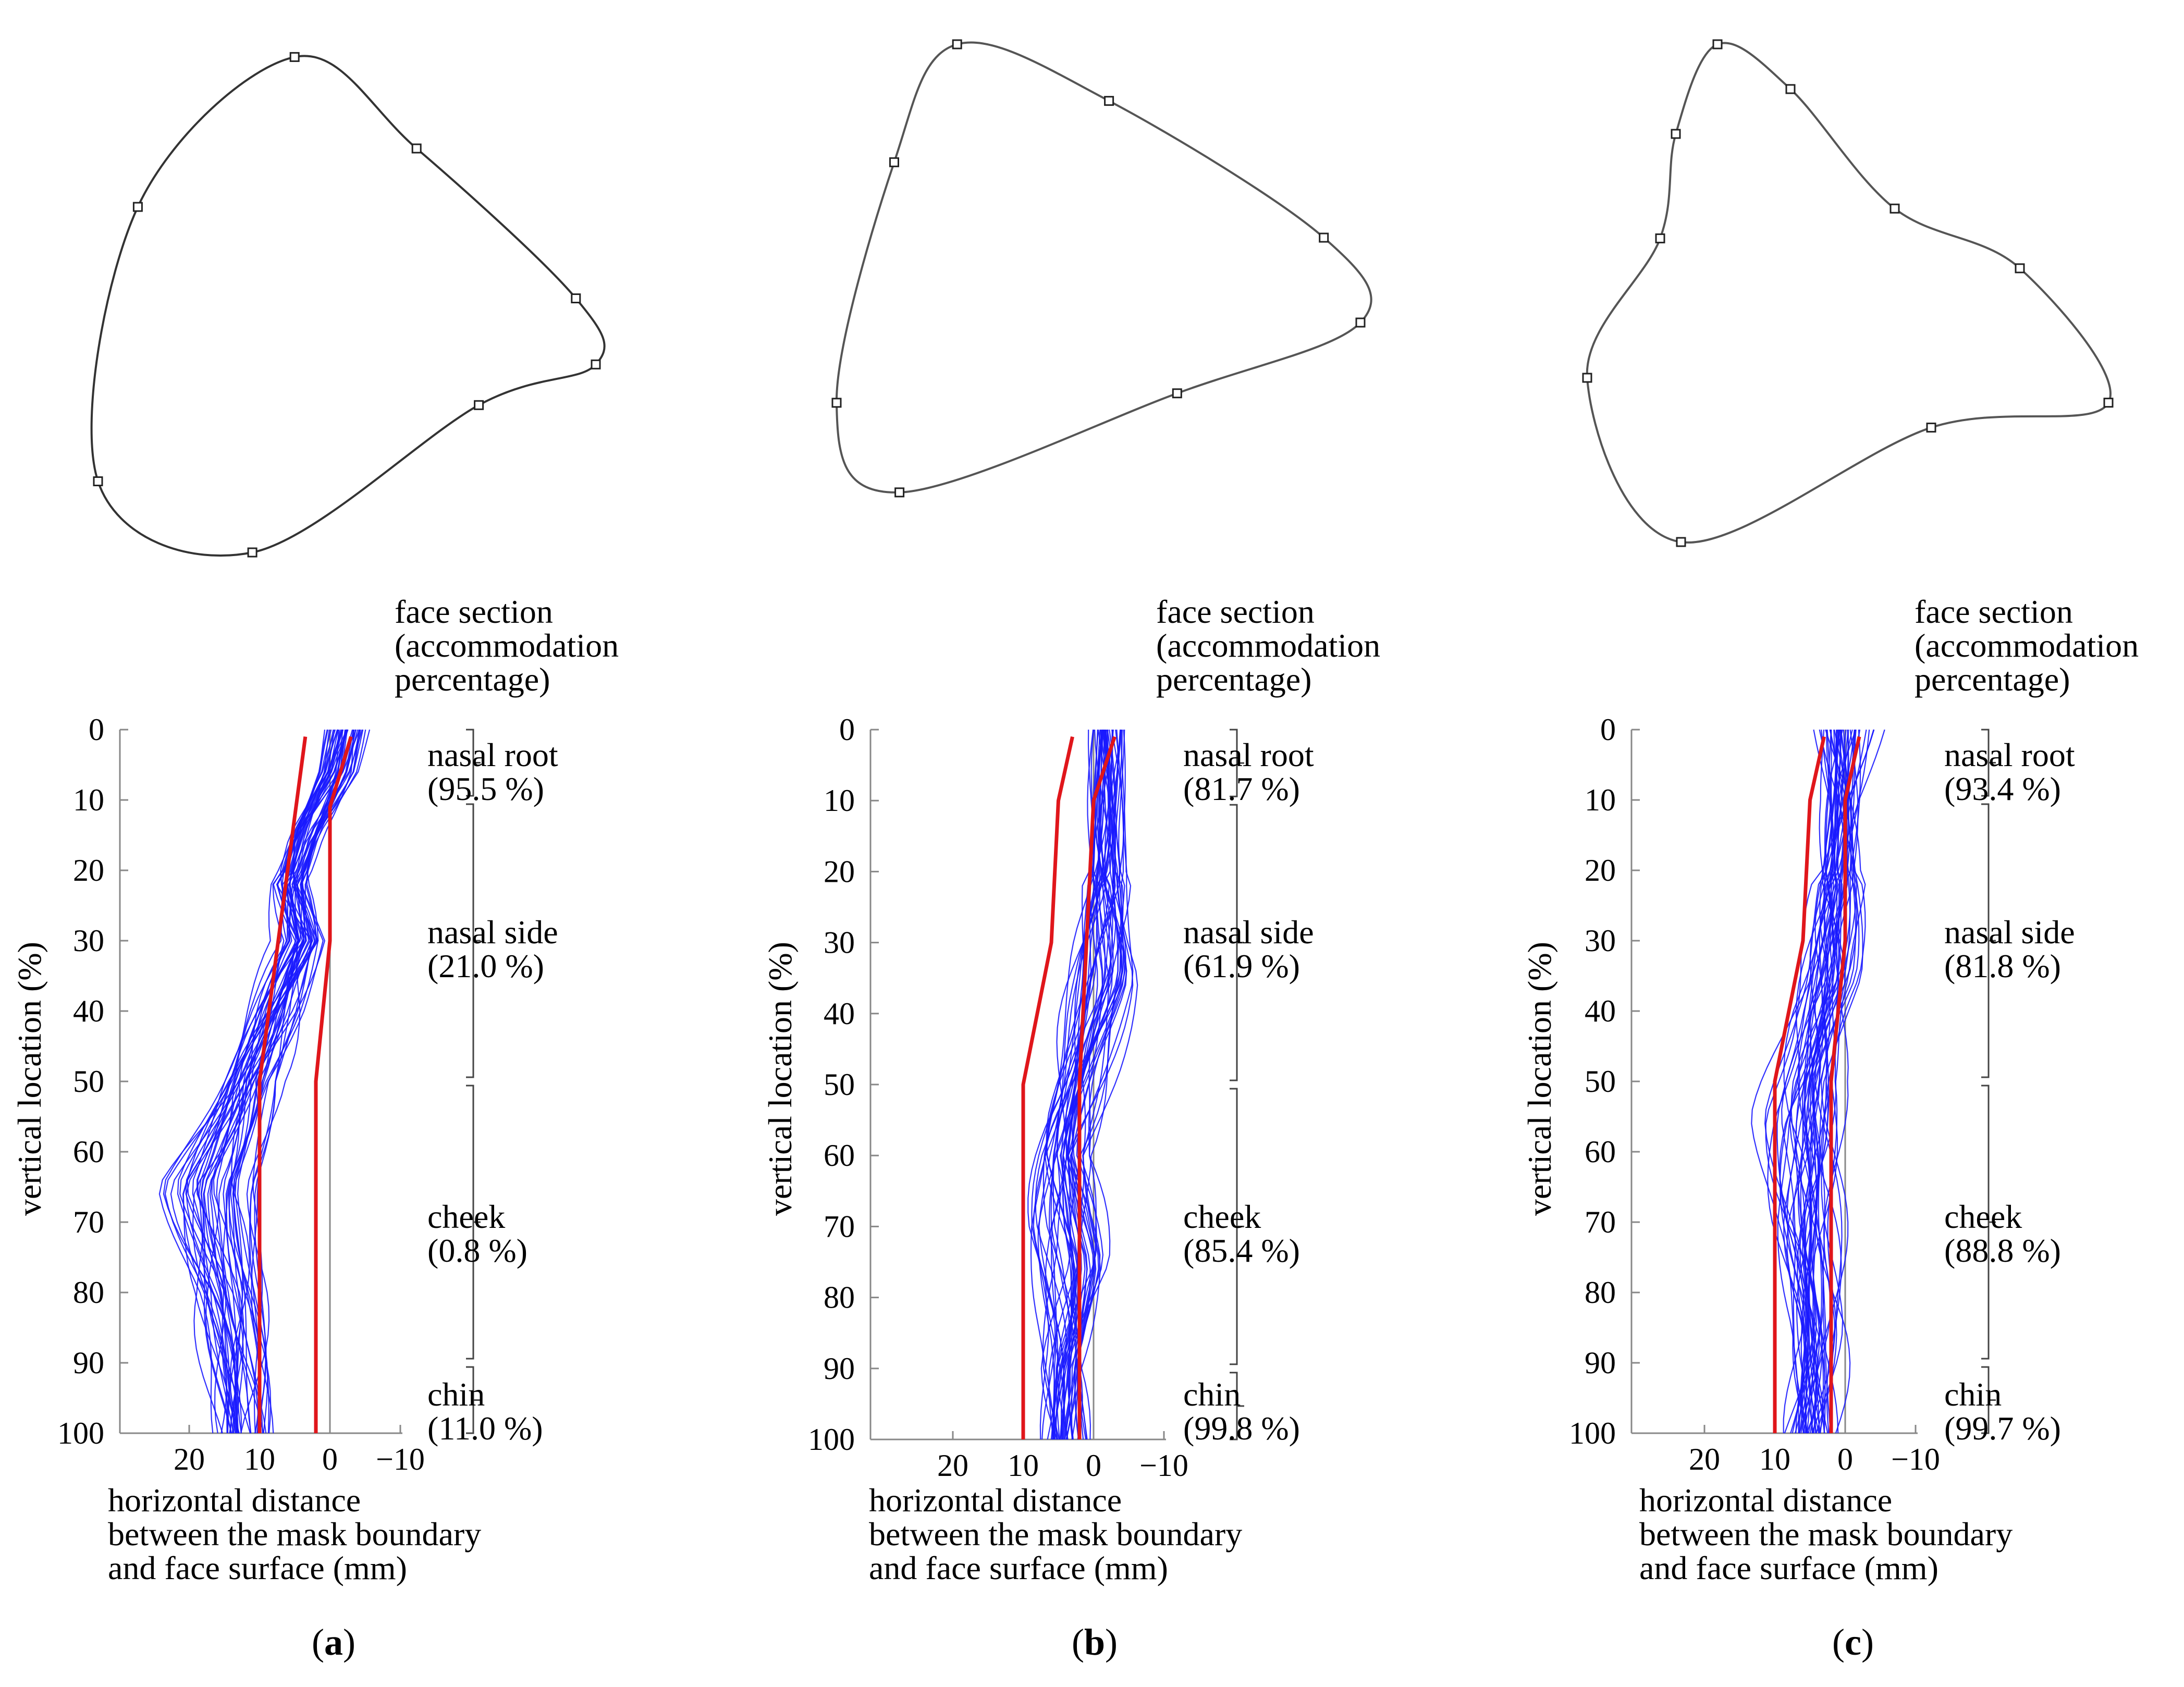 This screenshot has height=1687, width=2184. What do you see at coordinates (1241, 965) in the screenshot?
I see `section-pct: (61.9 %)` at bounding box center [1241, 965].